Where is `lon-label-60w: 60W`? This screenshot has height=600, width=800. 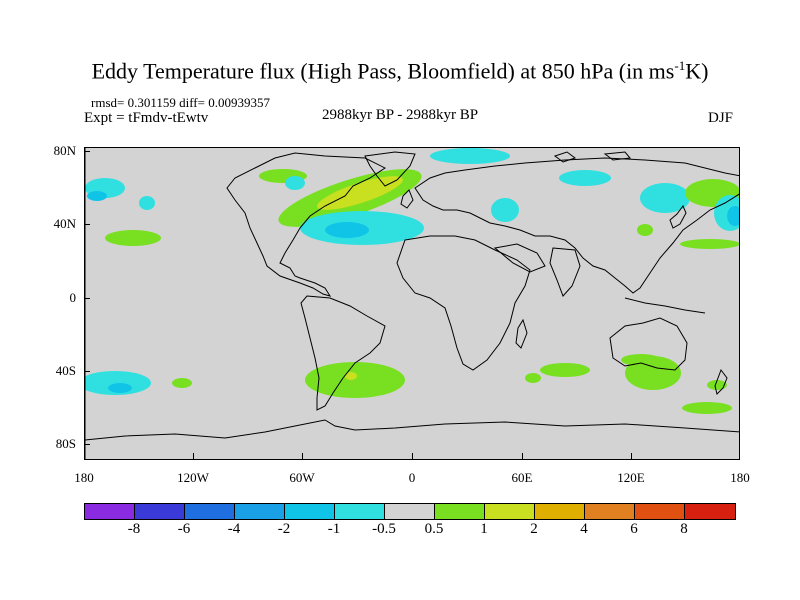 lon-label-60w: 60W is located at coordinates (302, 477).